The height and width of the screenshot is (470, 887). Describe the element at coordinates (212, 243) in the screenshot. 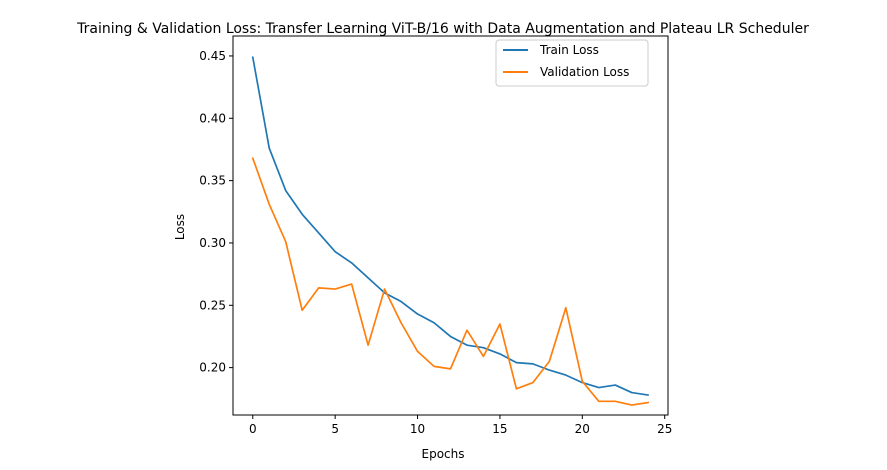

I see `y-tick-label: 0.30` at that location.